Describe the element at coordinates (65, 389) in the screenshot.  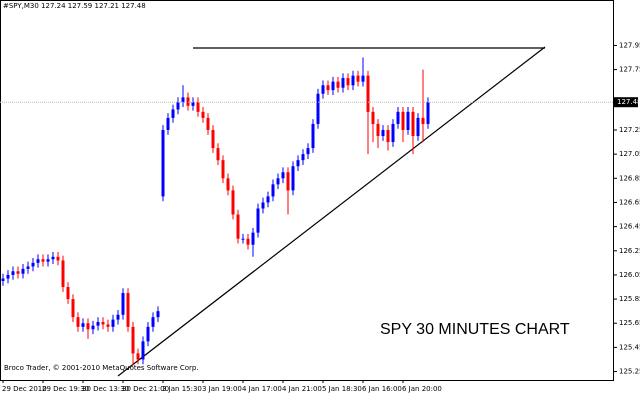
I see `x-tick-label: 29 Dec 19:30` at that location.